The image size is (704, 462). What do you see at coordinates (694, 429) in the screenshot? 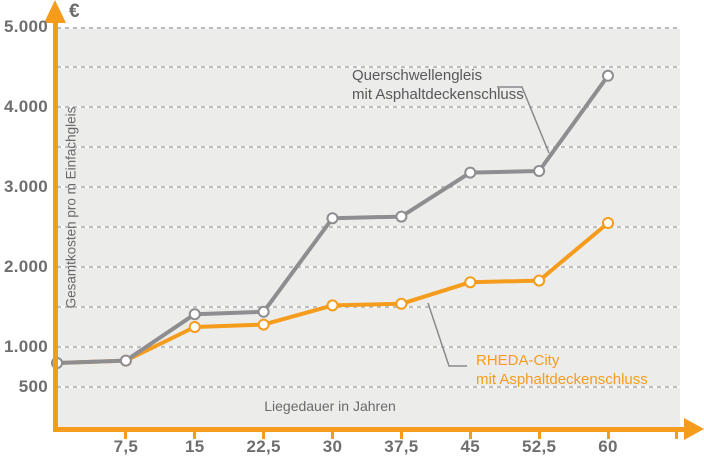
I see `x-axis-arrow-icon` at bounding box center [694, 429].